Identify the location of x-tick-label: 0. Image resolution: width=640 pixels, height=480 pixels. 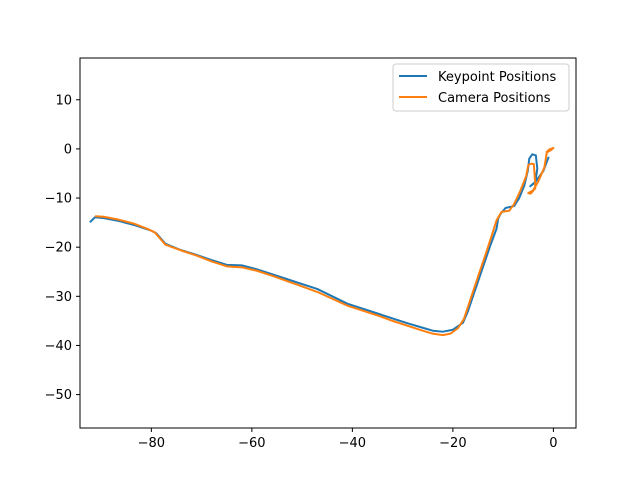
(553, 443).